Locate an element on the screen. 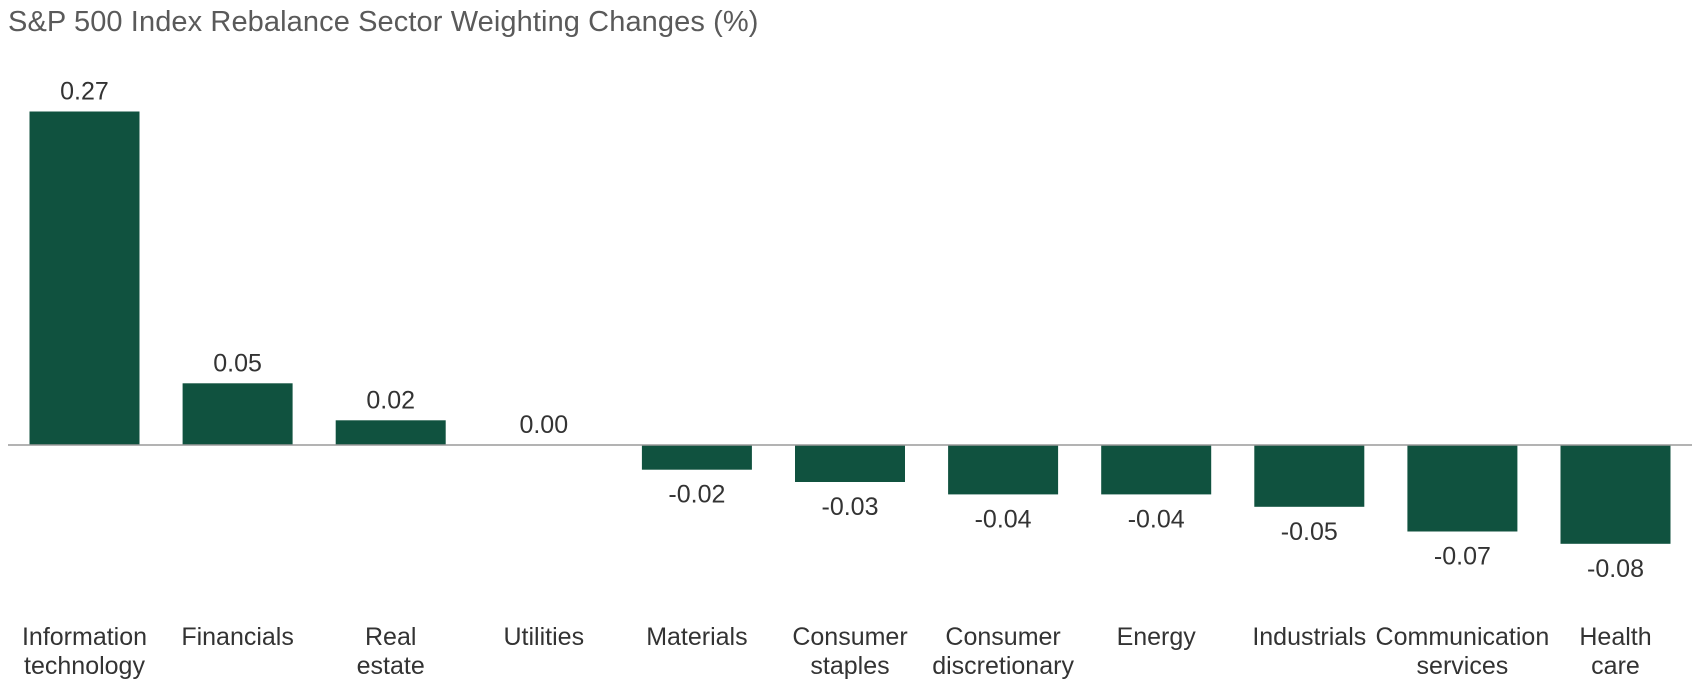 This screenshot has height=683, width=1700. value-label-4: -0.02 is located at coordinates (696, 495).